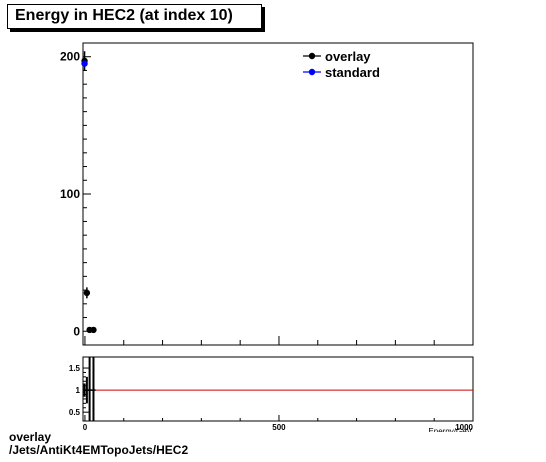 Image resolution: width=546 pixels, height=462 pixels. Describe the element at coordinates (70, 57) in the screenshot. I see `y-tick-label: 200` at that location.